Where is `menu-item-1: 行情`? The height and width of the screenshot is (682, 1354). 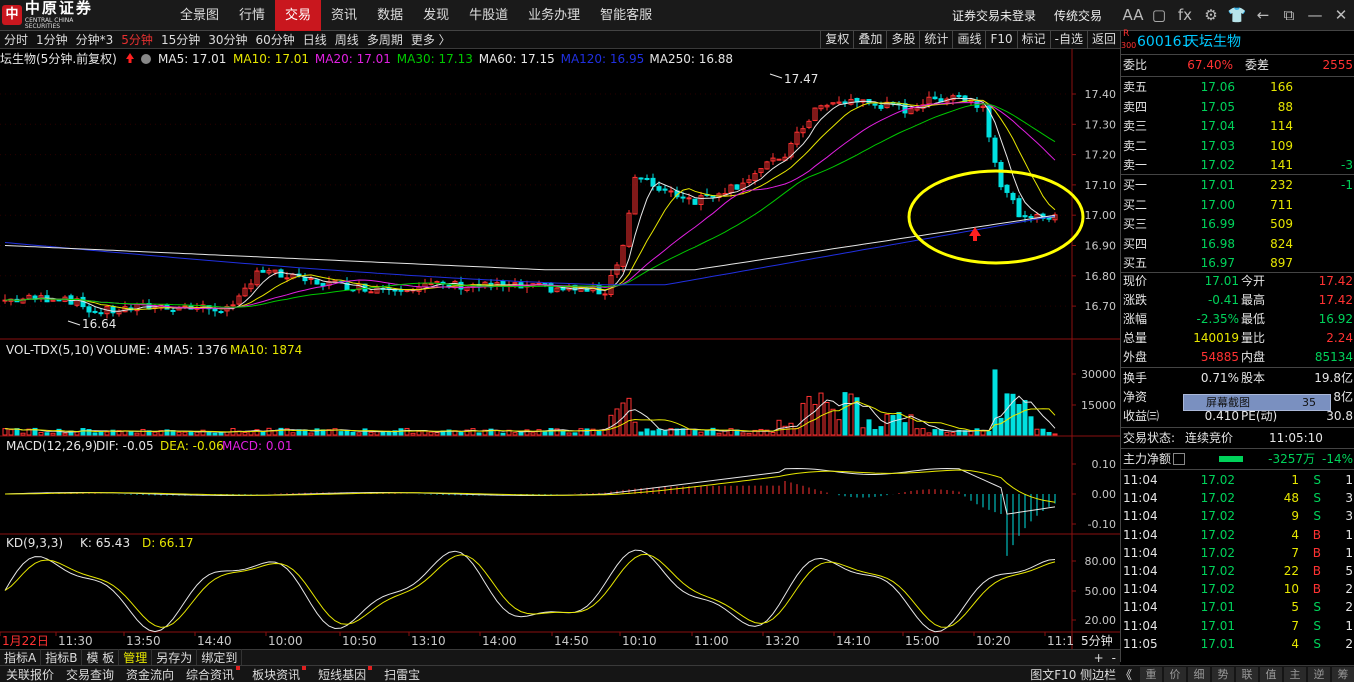 menu-item-1: 行情 is located at coordinates (252, 15).